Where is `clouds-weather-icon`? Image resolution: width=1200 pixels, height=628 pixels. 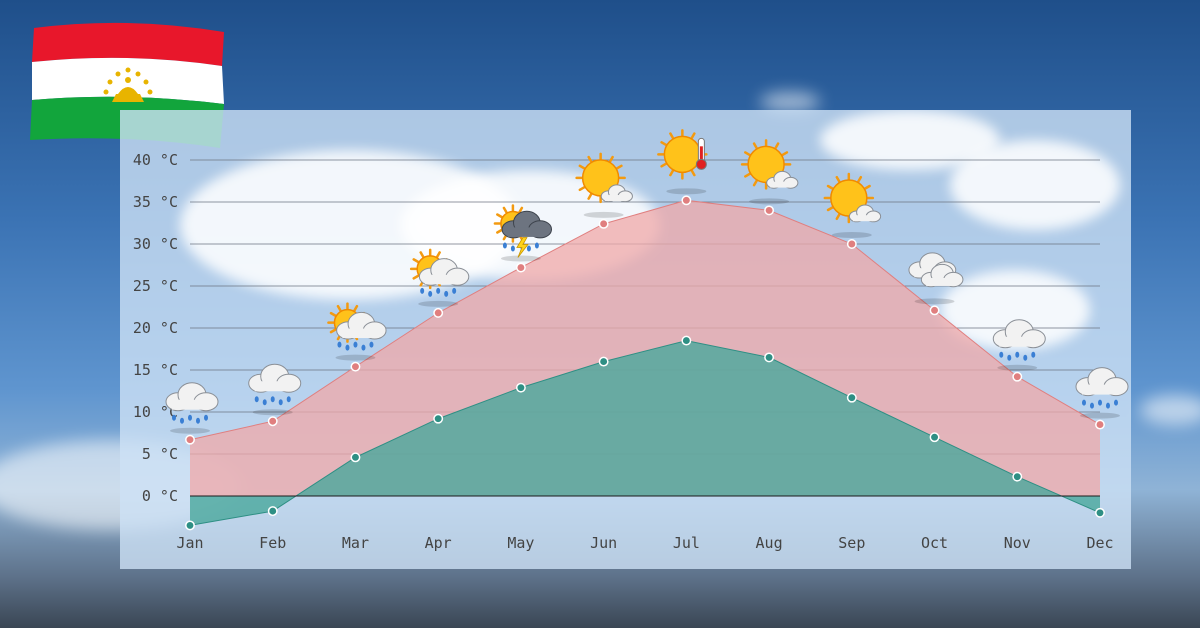 clouds-weather-icon is located at coordinates (936, 278).